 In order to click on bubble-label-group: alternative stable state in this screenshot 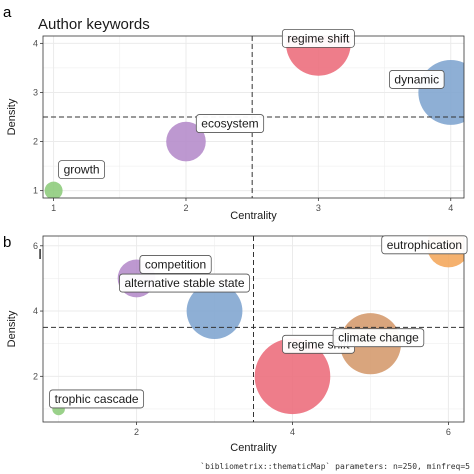, I will do `click(184, 283)`.